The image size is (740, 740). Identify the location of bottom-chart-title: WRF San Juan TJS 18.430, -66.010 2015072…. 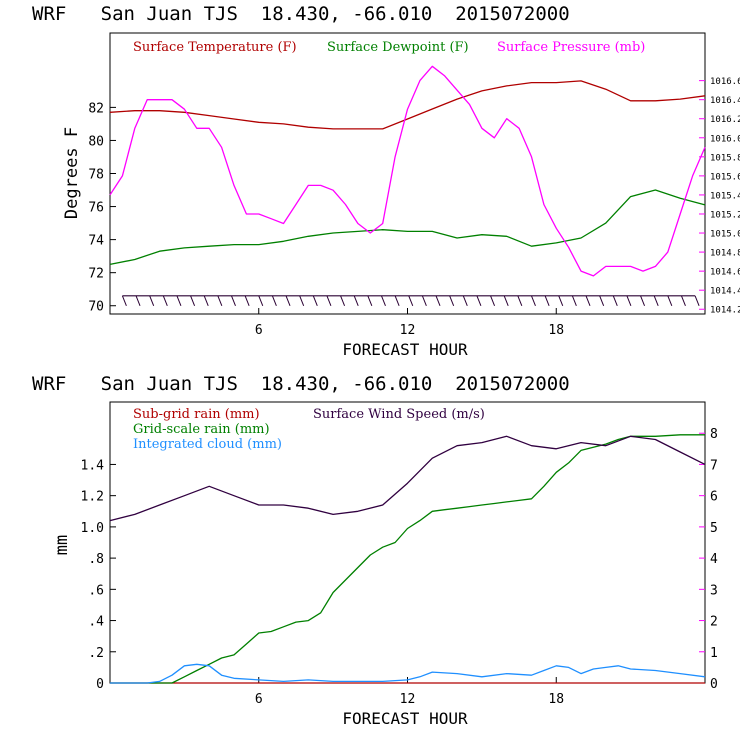
(301, 384).